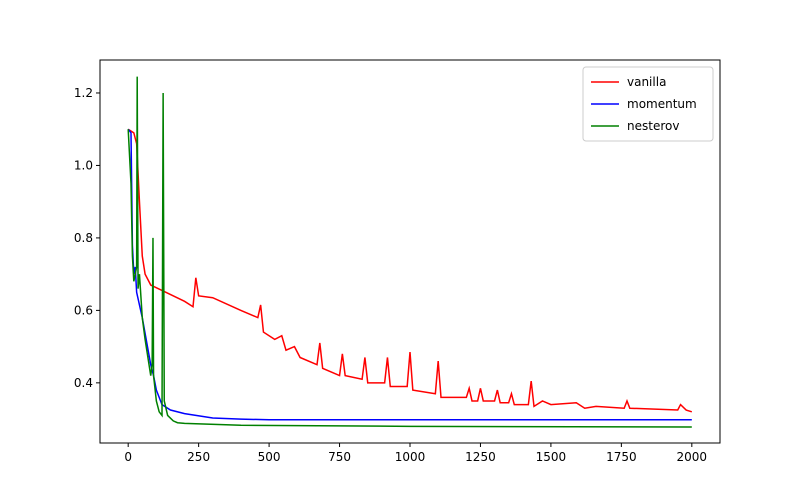  What do you see at coordinates (128, 457) in the screenshot?
I see `x-tick-label: 0` at bounding box center [128, 457].